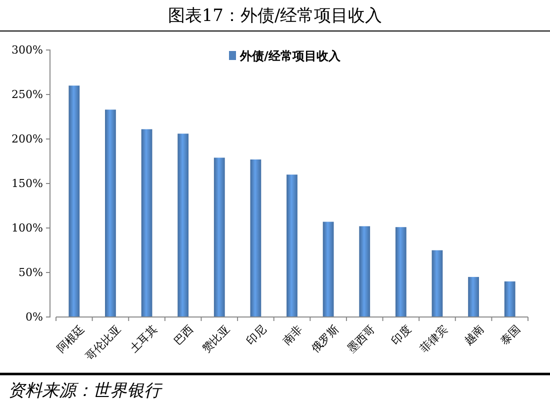  What do you see at coordinates (85, 391) in the screenshot?
I see `text: 资料来源：世界银行` at bounding box center [85, 391].